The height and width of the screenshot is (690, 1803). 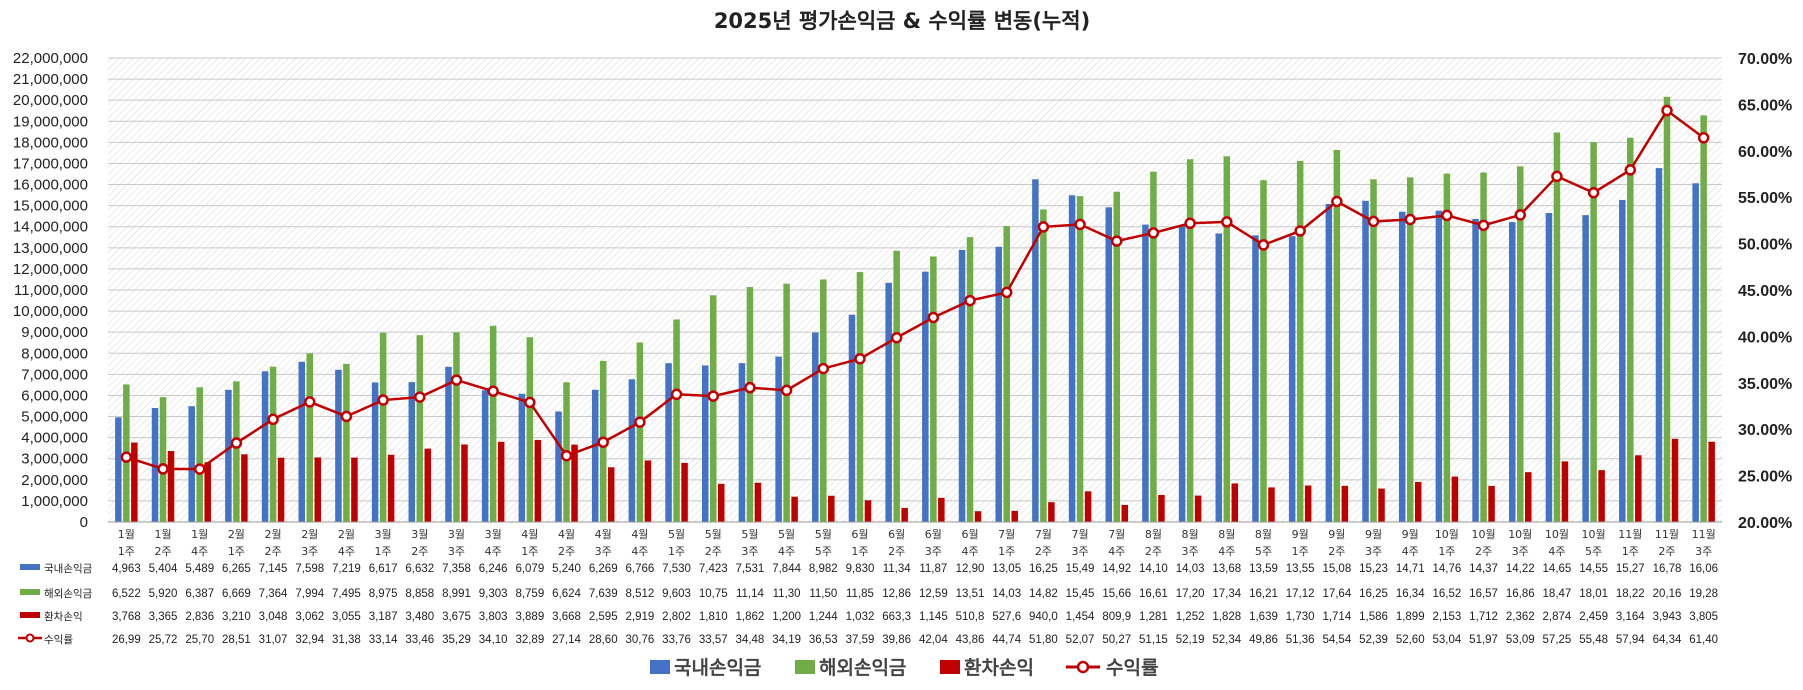 I want to click on table-cell: 12,86, so click(x=896, y=594).